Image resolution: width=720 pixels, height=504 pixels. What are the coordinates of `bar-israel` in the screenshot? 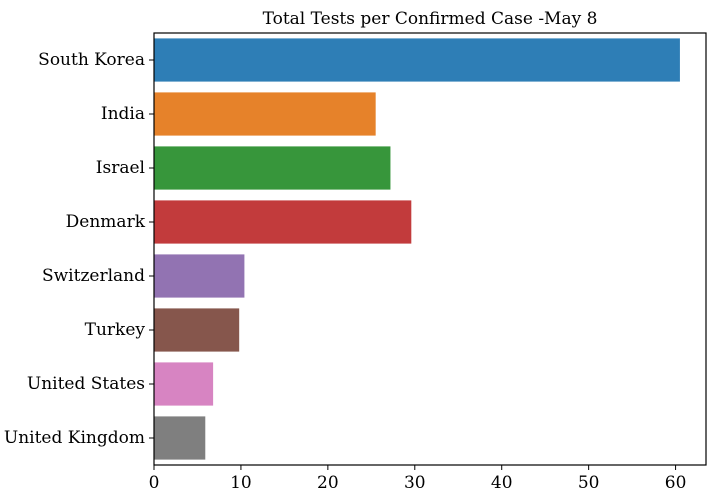 It's located at (272, 168).